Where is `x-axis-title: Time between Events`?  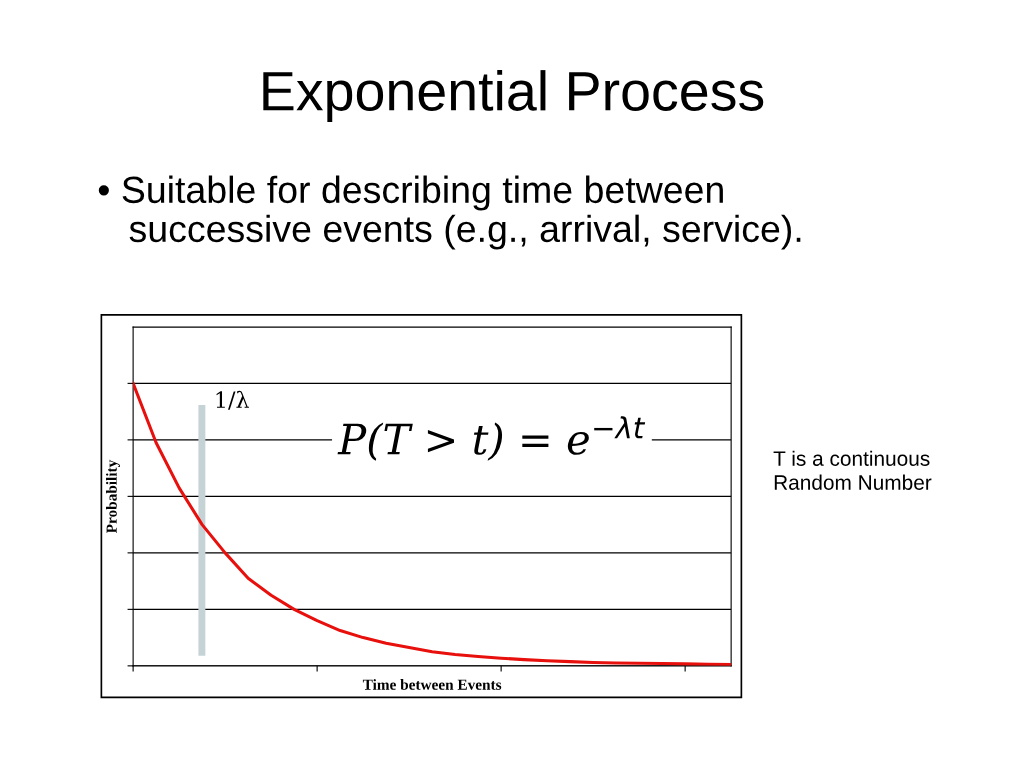
x-axis-title: Time between Events is located at coordinates (432, 684).